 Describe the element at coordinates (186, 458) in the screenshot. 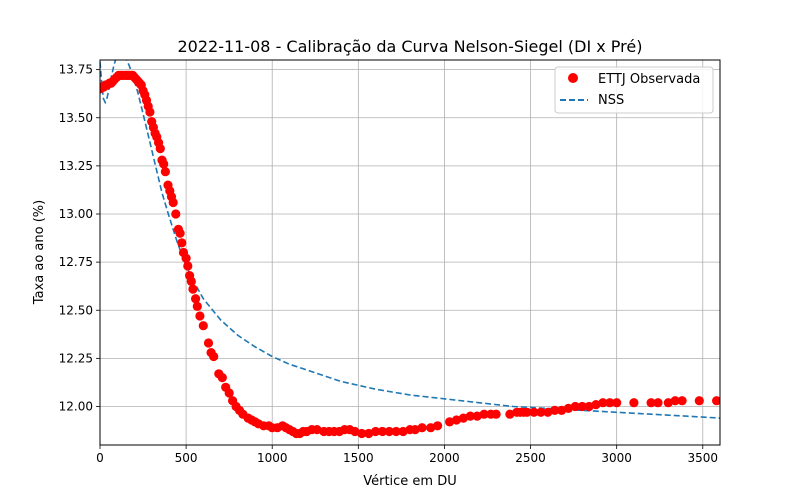

I see `x-tick-label: 500` at that location.